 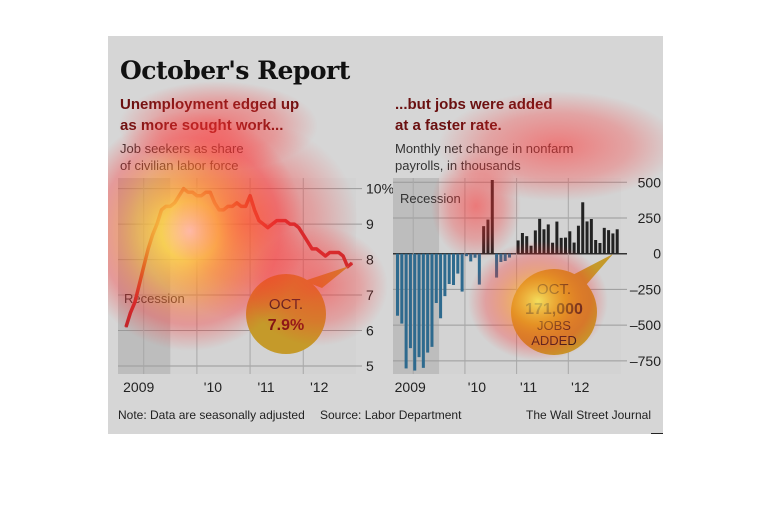 What do you see at coordinates (657, 254) in the screenshot?
I see `right-ytick-label: 0` at bounding box center [657, 254].